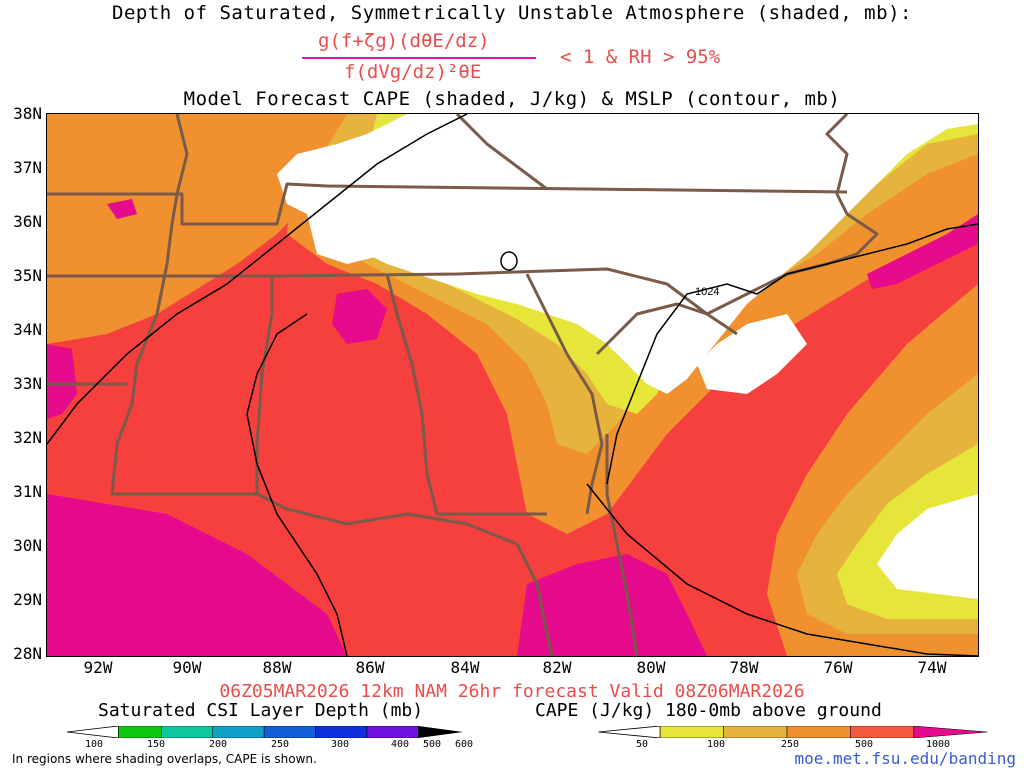 Image resolution: width=1024 pixels, height=768 pixels. I want to click on csi-tick: 400, so click(400, 744).